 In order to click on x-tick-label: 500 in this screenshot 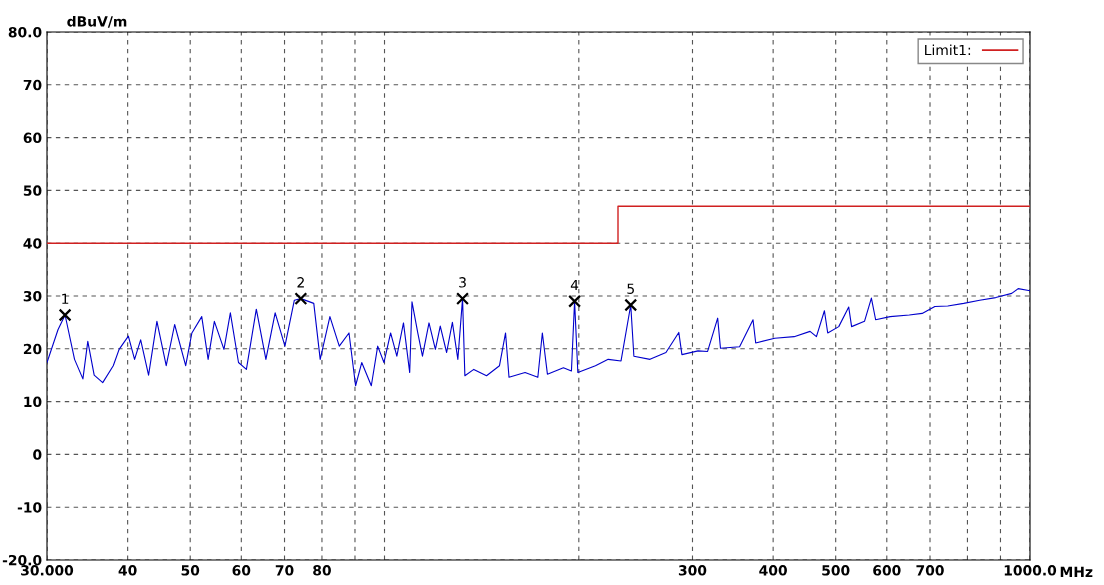, I will do `click(836, 570)`.